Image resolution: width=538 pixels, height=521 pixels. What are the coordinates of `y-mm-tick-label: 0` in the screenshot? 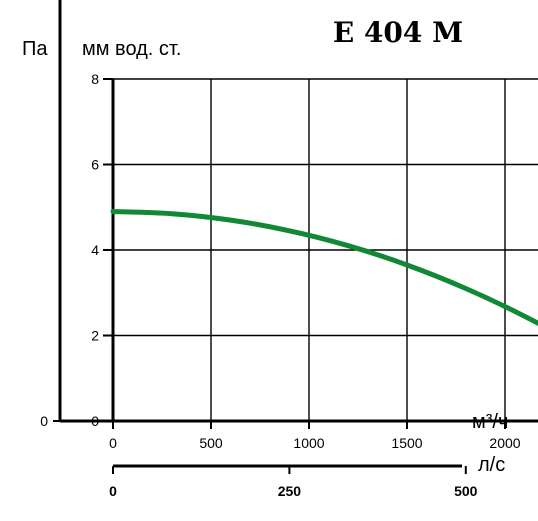 It's located at (95, 421).